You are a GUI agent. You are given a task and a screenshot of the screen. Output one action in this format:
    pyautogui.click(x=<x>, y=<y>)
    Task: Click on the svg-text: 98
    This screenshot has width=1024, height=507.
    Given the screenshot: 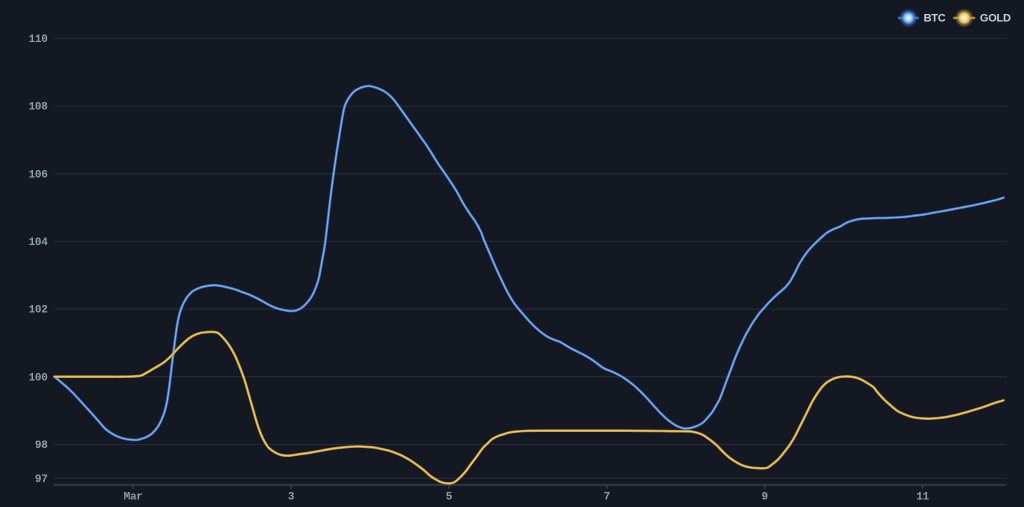 What is the action you would take?
    pyautogui.click(x=41, y=446)
    